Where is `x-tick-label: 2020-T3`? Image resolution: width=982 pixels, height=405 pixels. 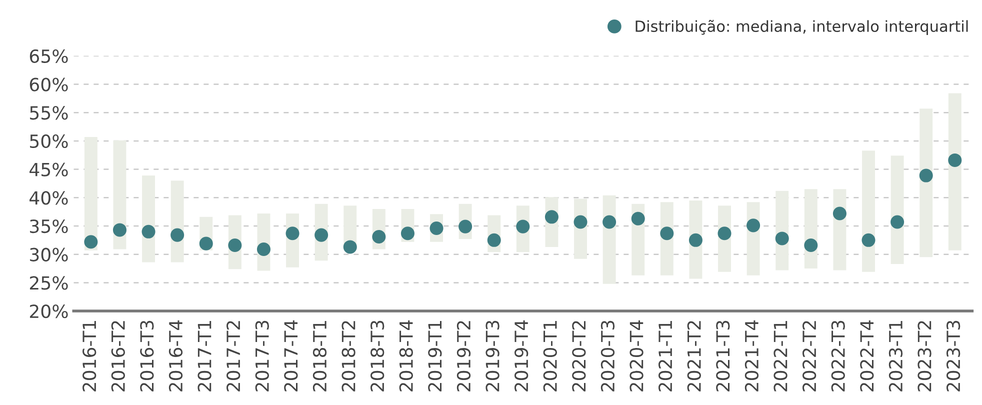
x-tick-label: 2020-T3 is located at coordinates (607, 356).